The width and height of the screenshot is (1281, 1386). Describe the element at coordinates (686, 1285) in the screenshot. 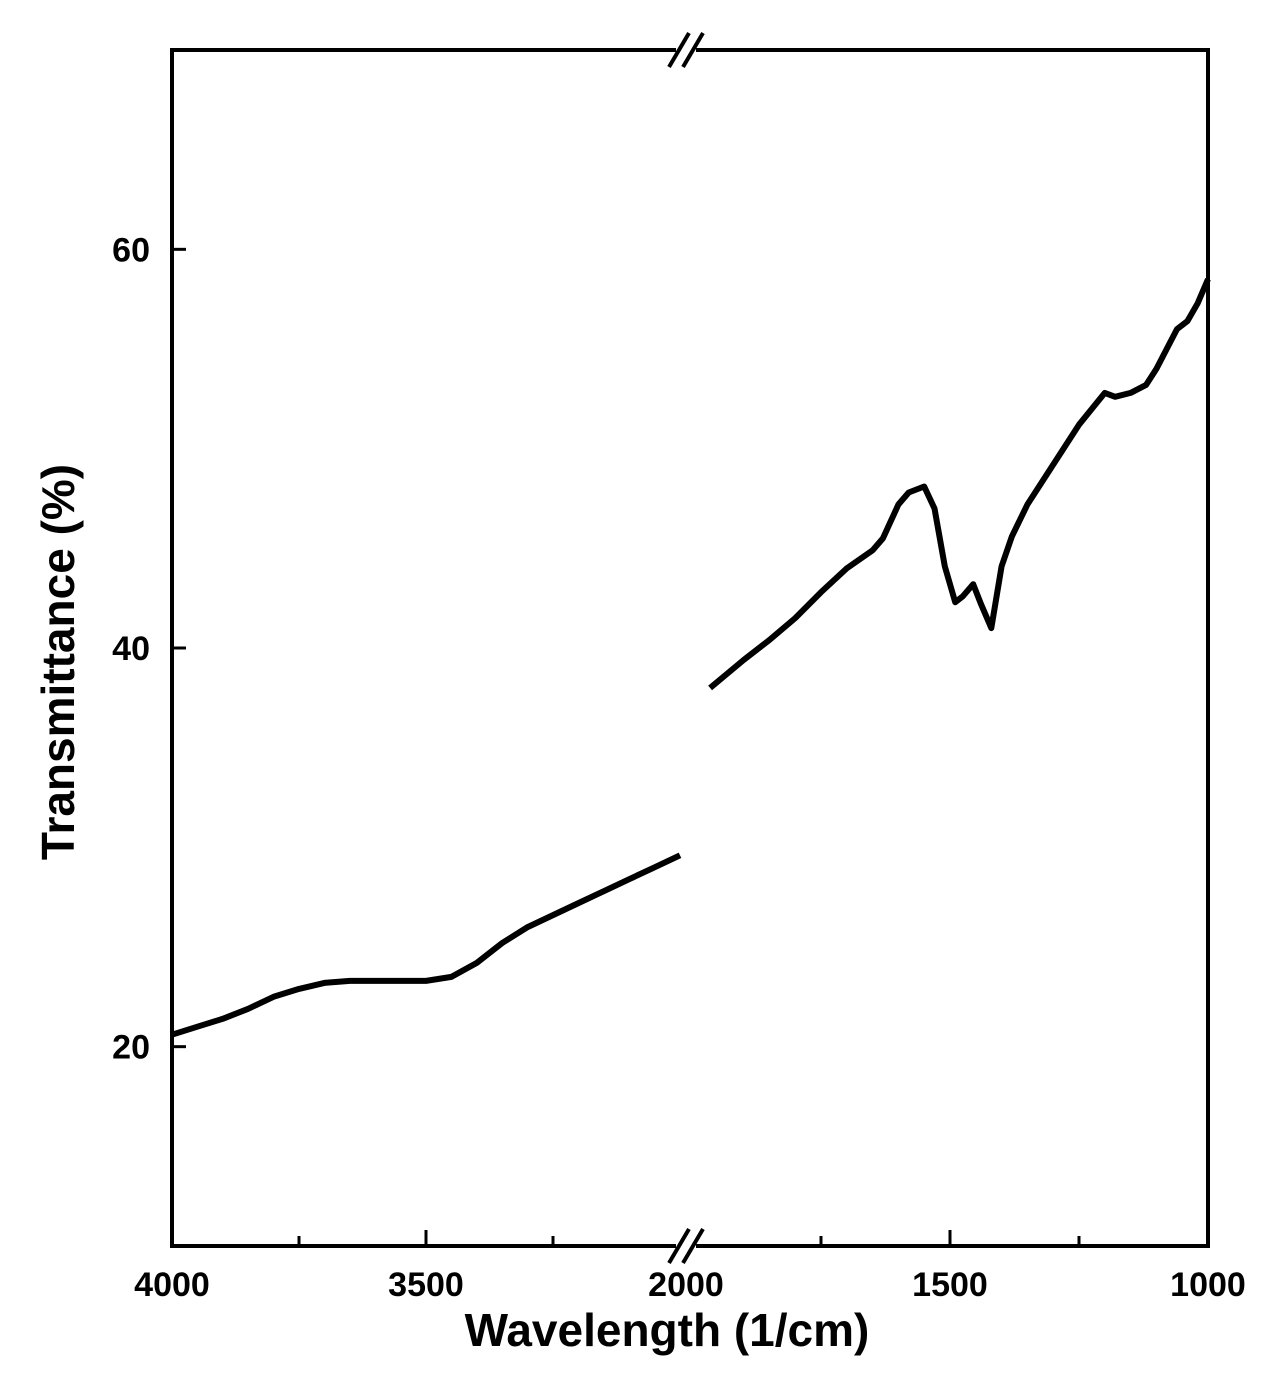

I see `x-tick-label: 2000` at that location.